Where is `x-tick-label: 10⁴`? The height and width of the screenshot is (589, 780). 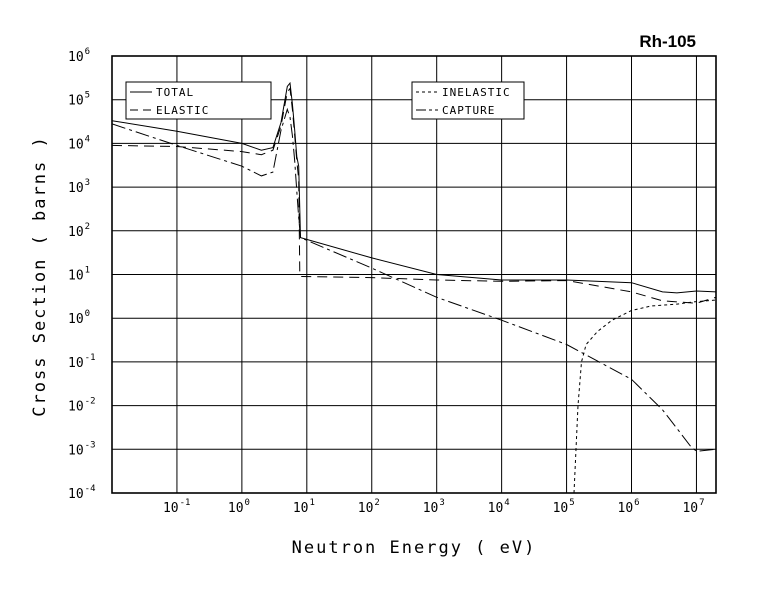
x-tick-label: 10⁴ is located at coordinates (499, 507).